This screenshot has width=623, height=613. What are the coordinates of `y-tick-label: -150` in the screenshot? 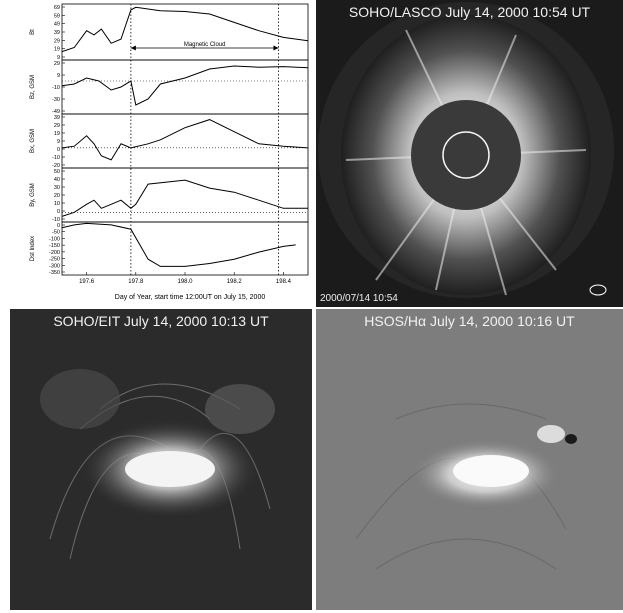 It's located at (54, 246).